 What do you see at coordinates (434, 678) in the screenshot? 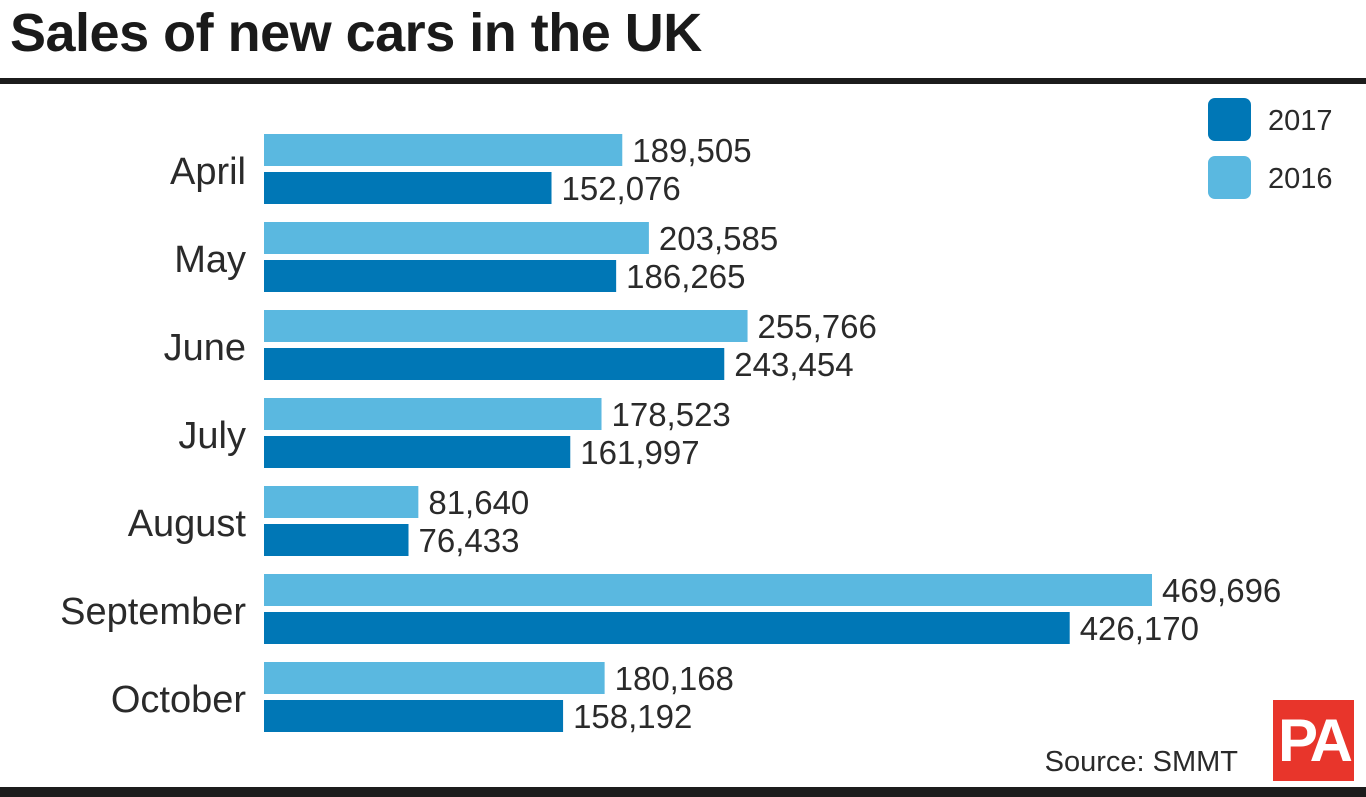
I see `bar-october-2016` at bounding box center [434, 678].